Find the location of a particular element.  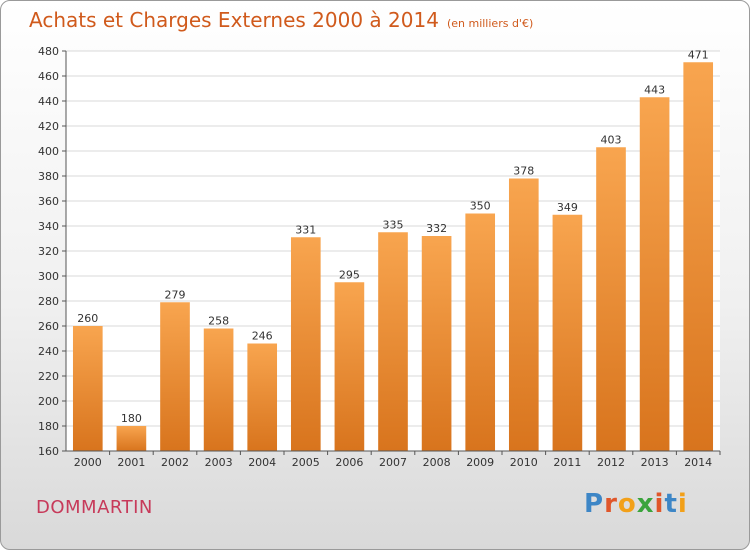

bar-2008 is located at coordinates (436, 343).